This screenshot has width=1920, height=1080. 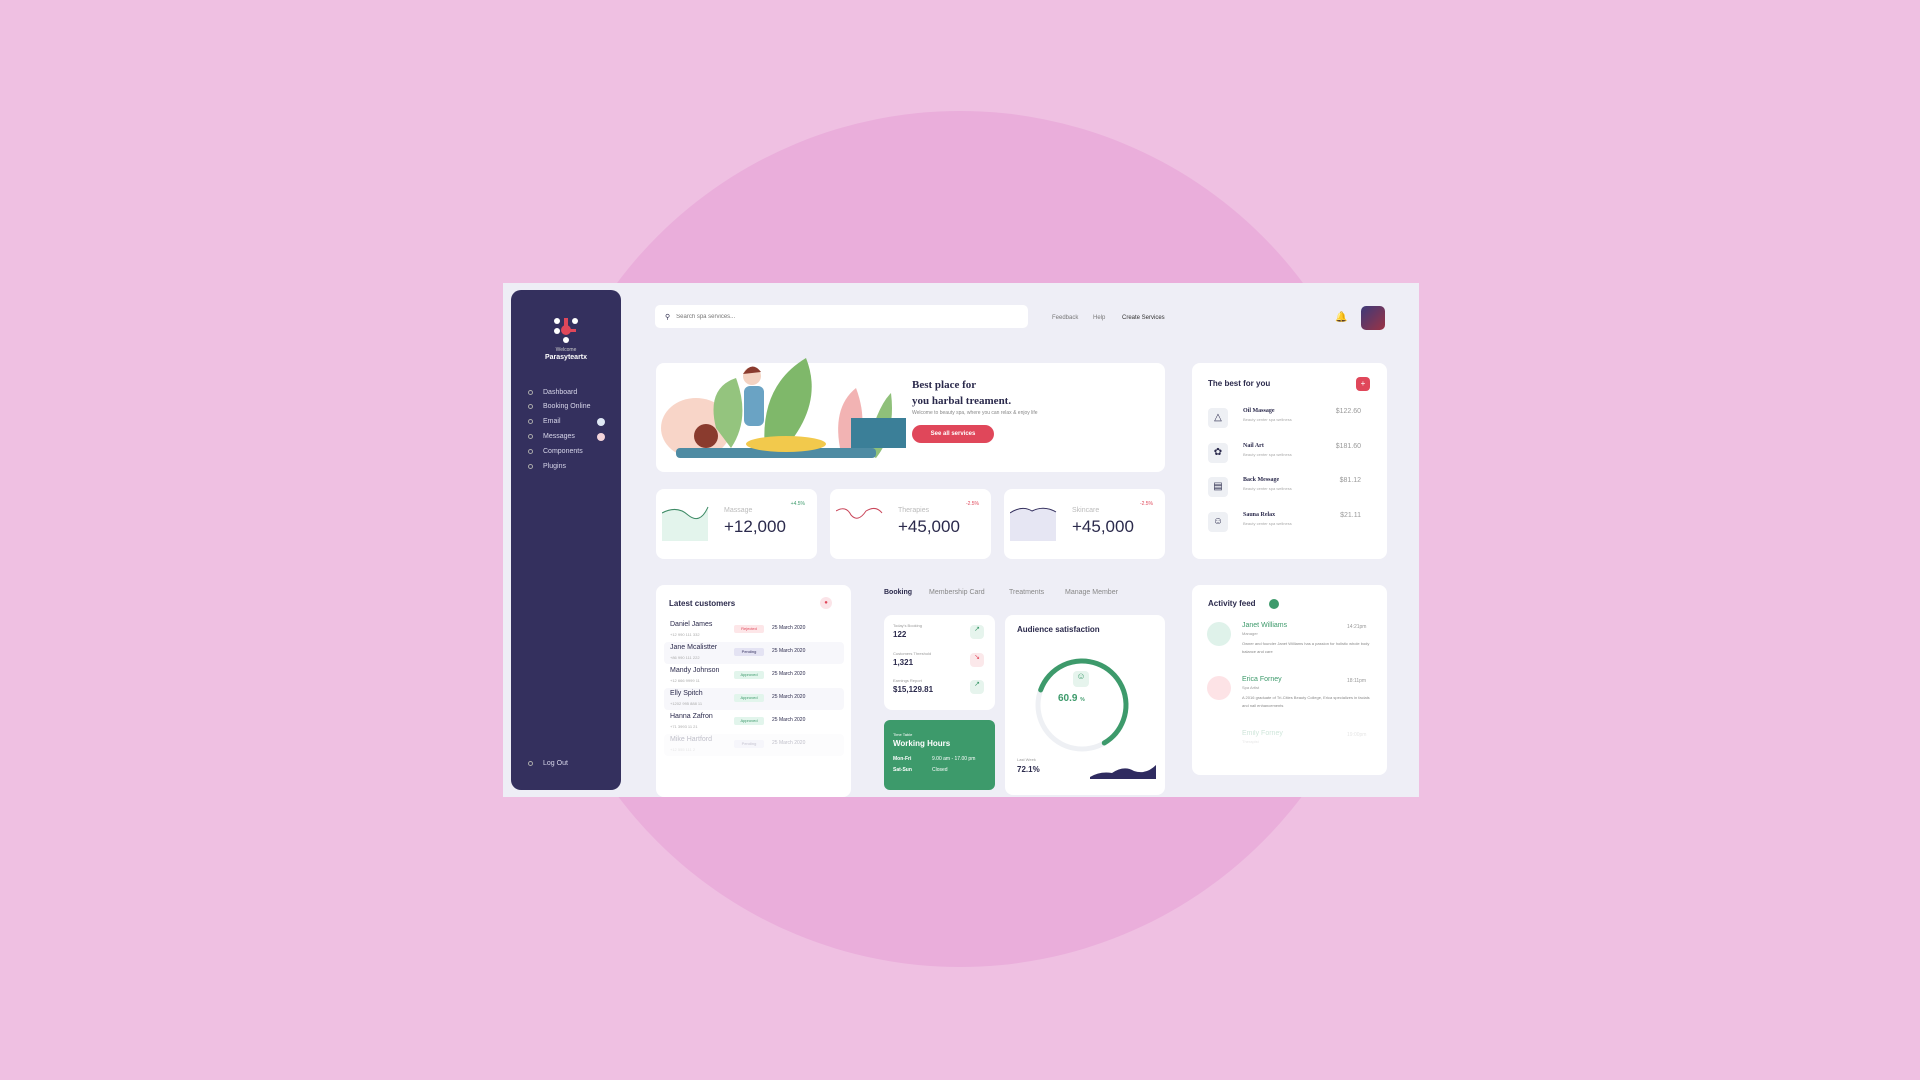 I want to click on timetable-hours: 9.00 am - 17.00 pm, so click(x=954, y=759).